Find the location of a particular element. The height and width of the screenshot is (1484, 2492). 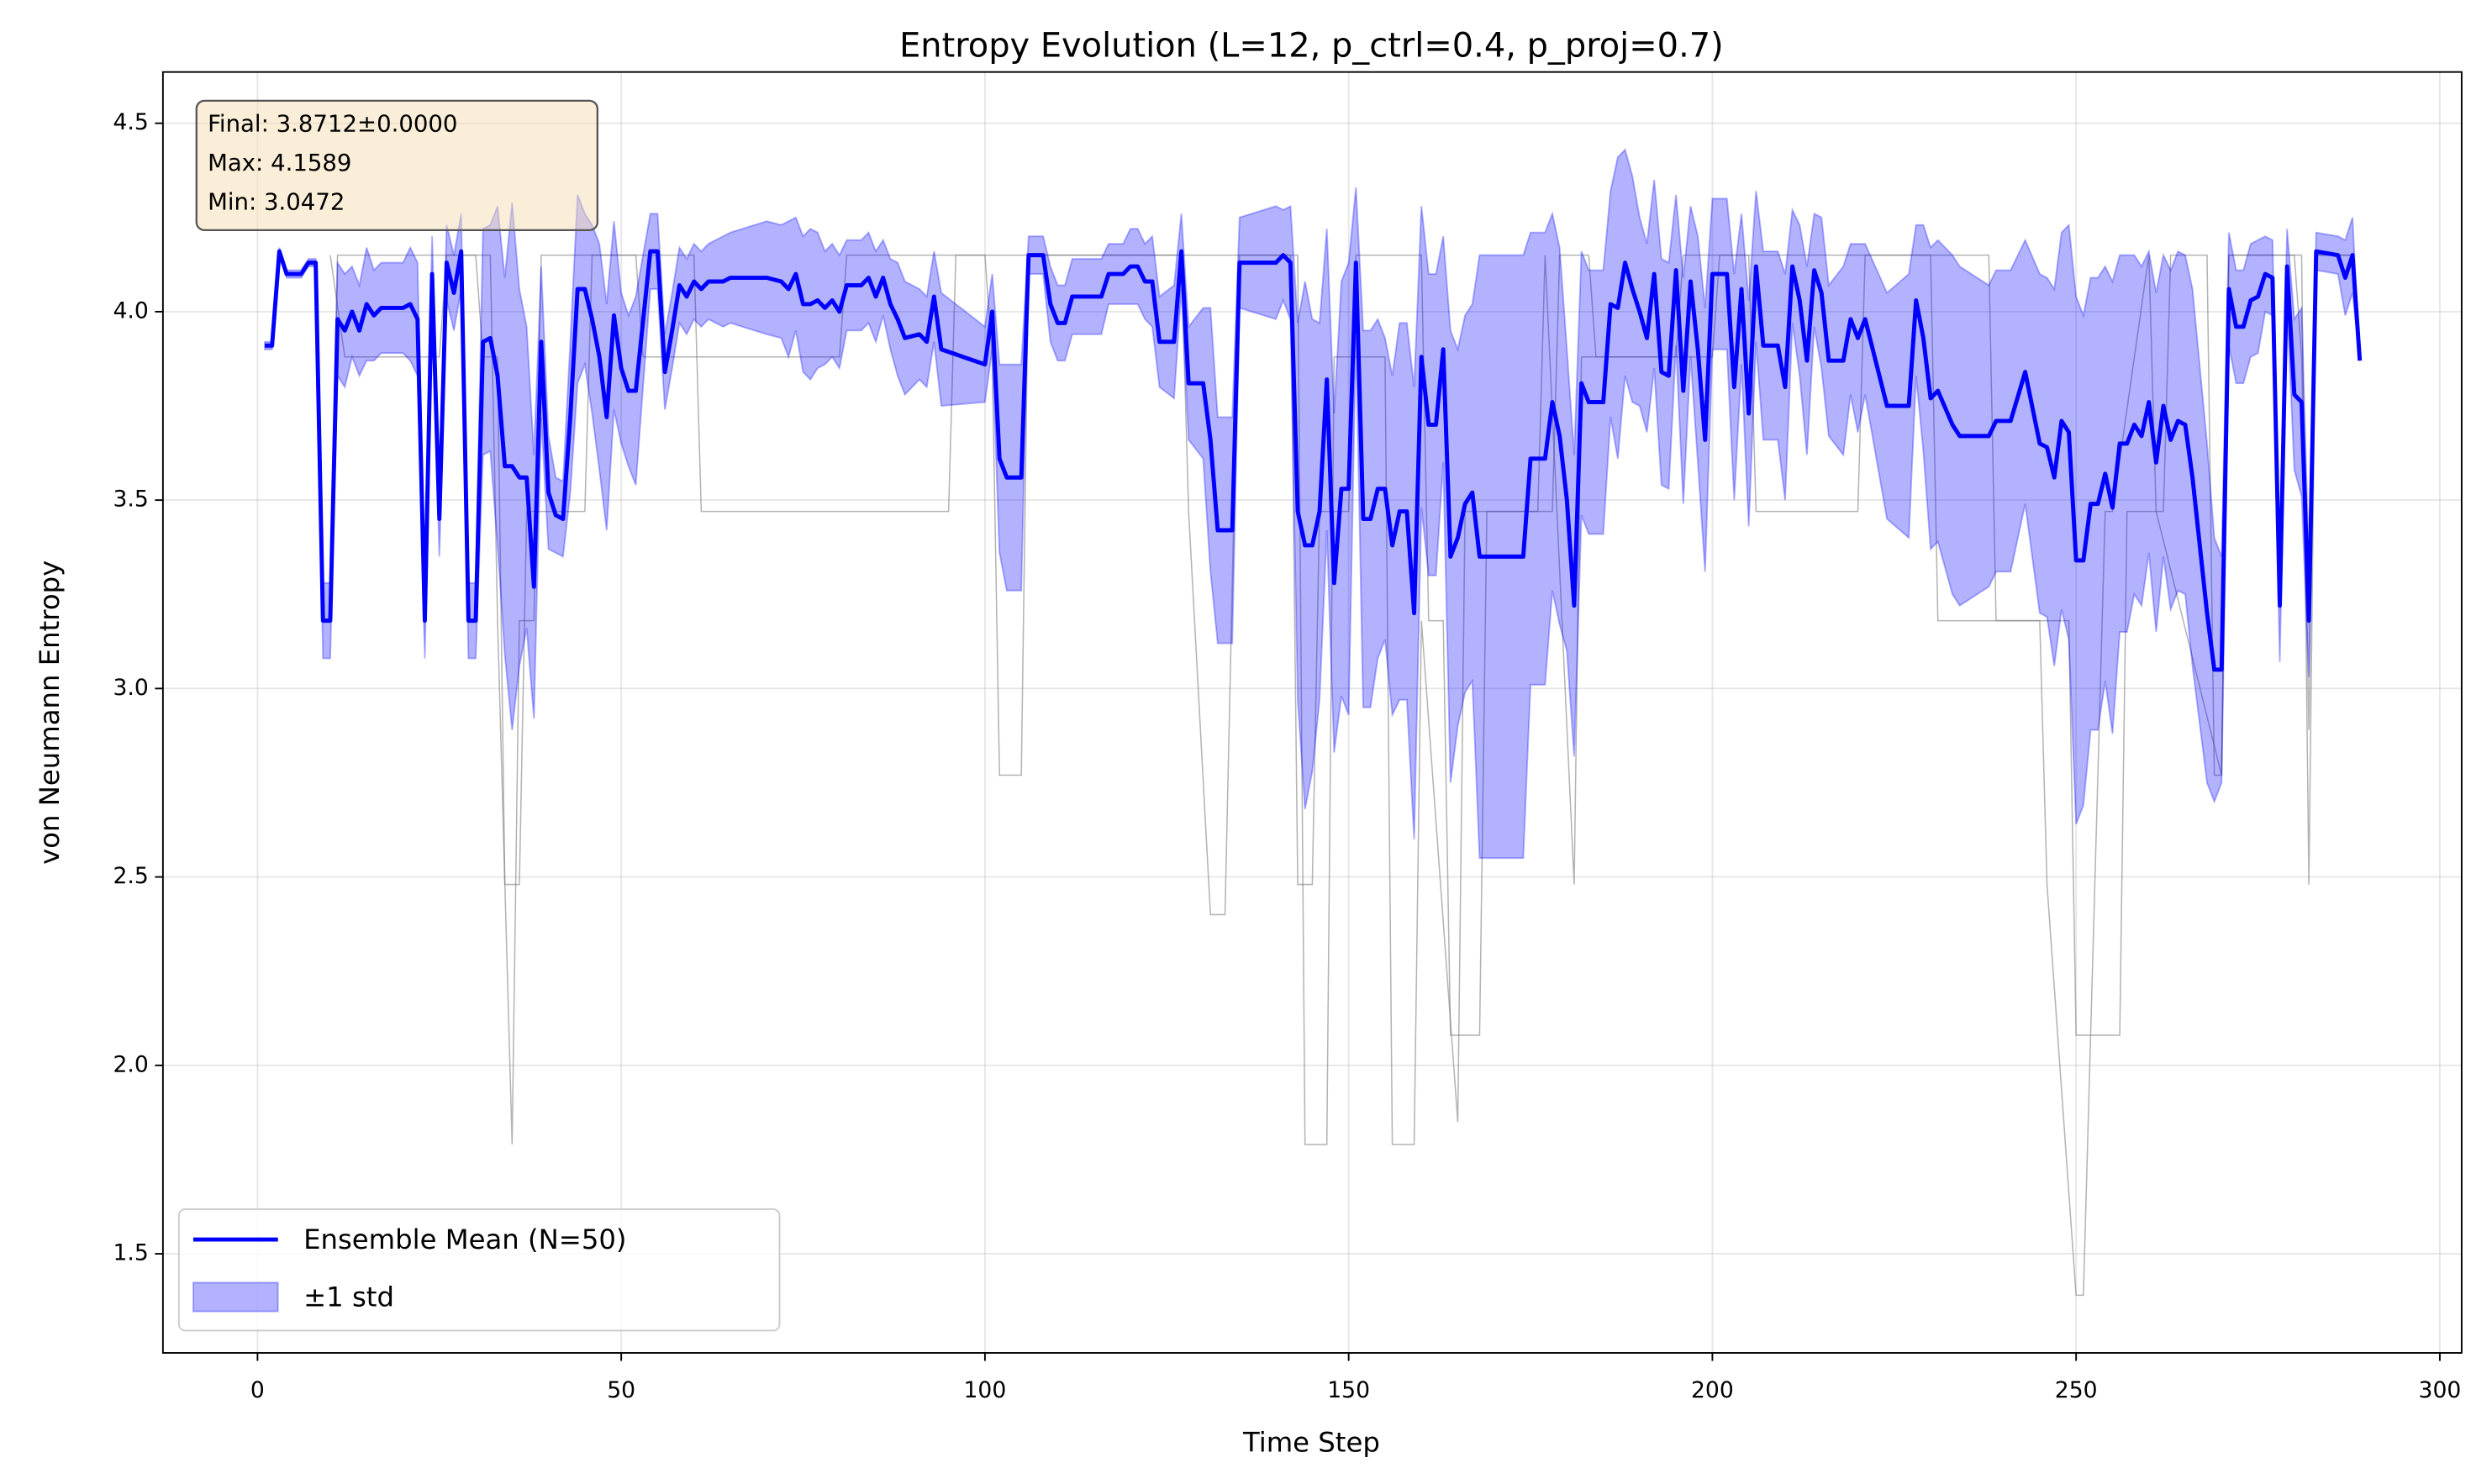

legend-label: Ensemble Mean (N=50) is located at coordinates (465, 1240).